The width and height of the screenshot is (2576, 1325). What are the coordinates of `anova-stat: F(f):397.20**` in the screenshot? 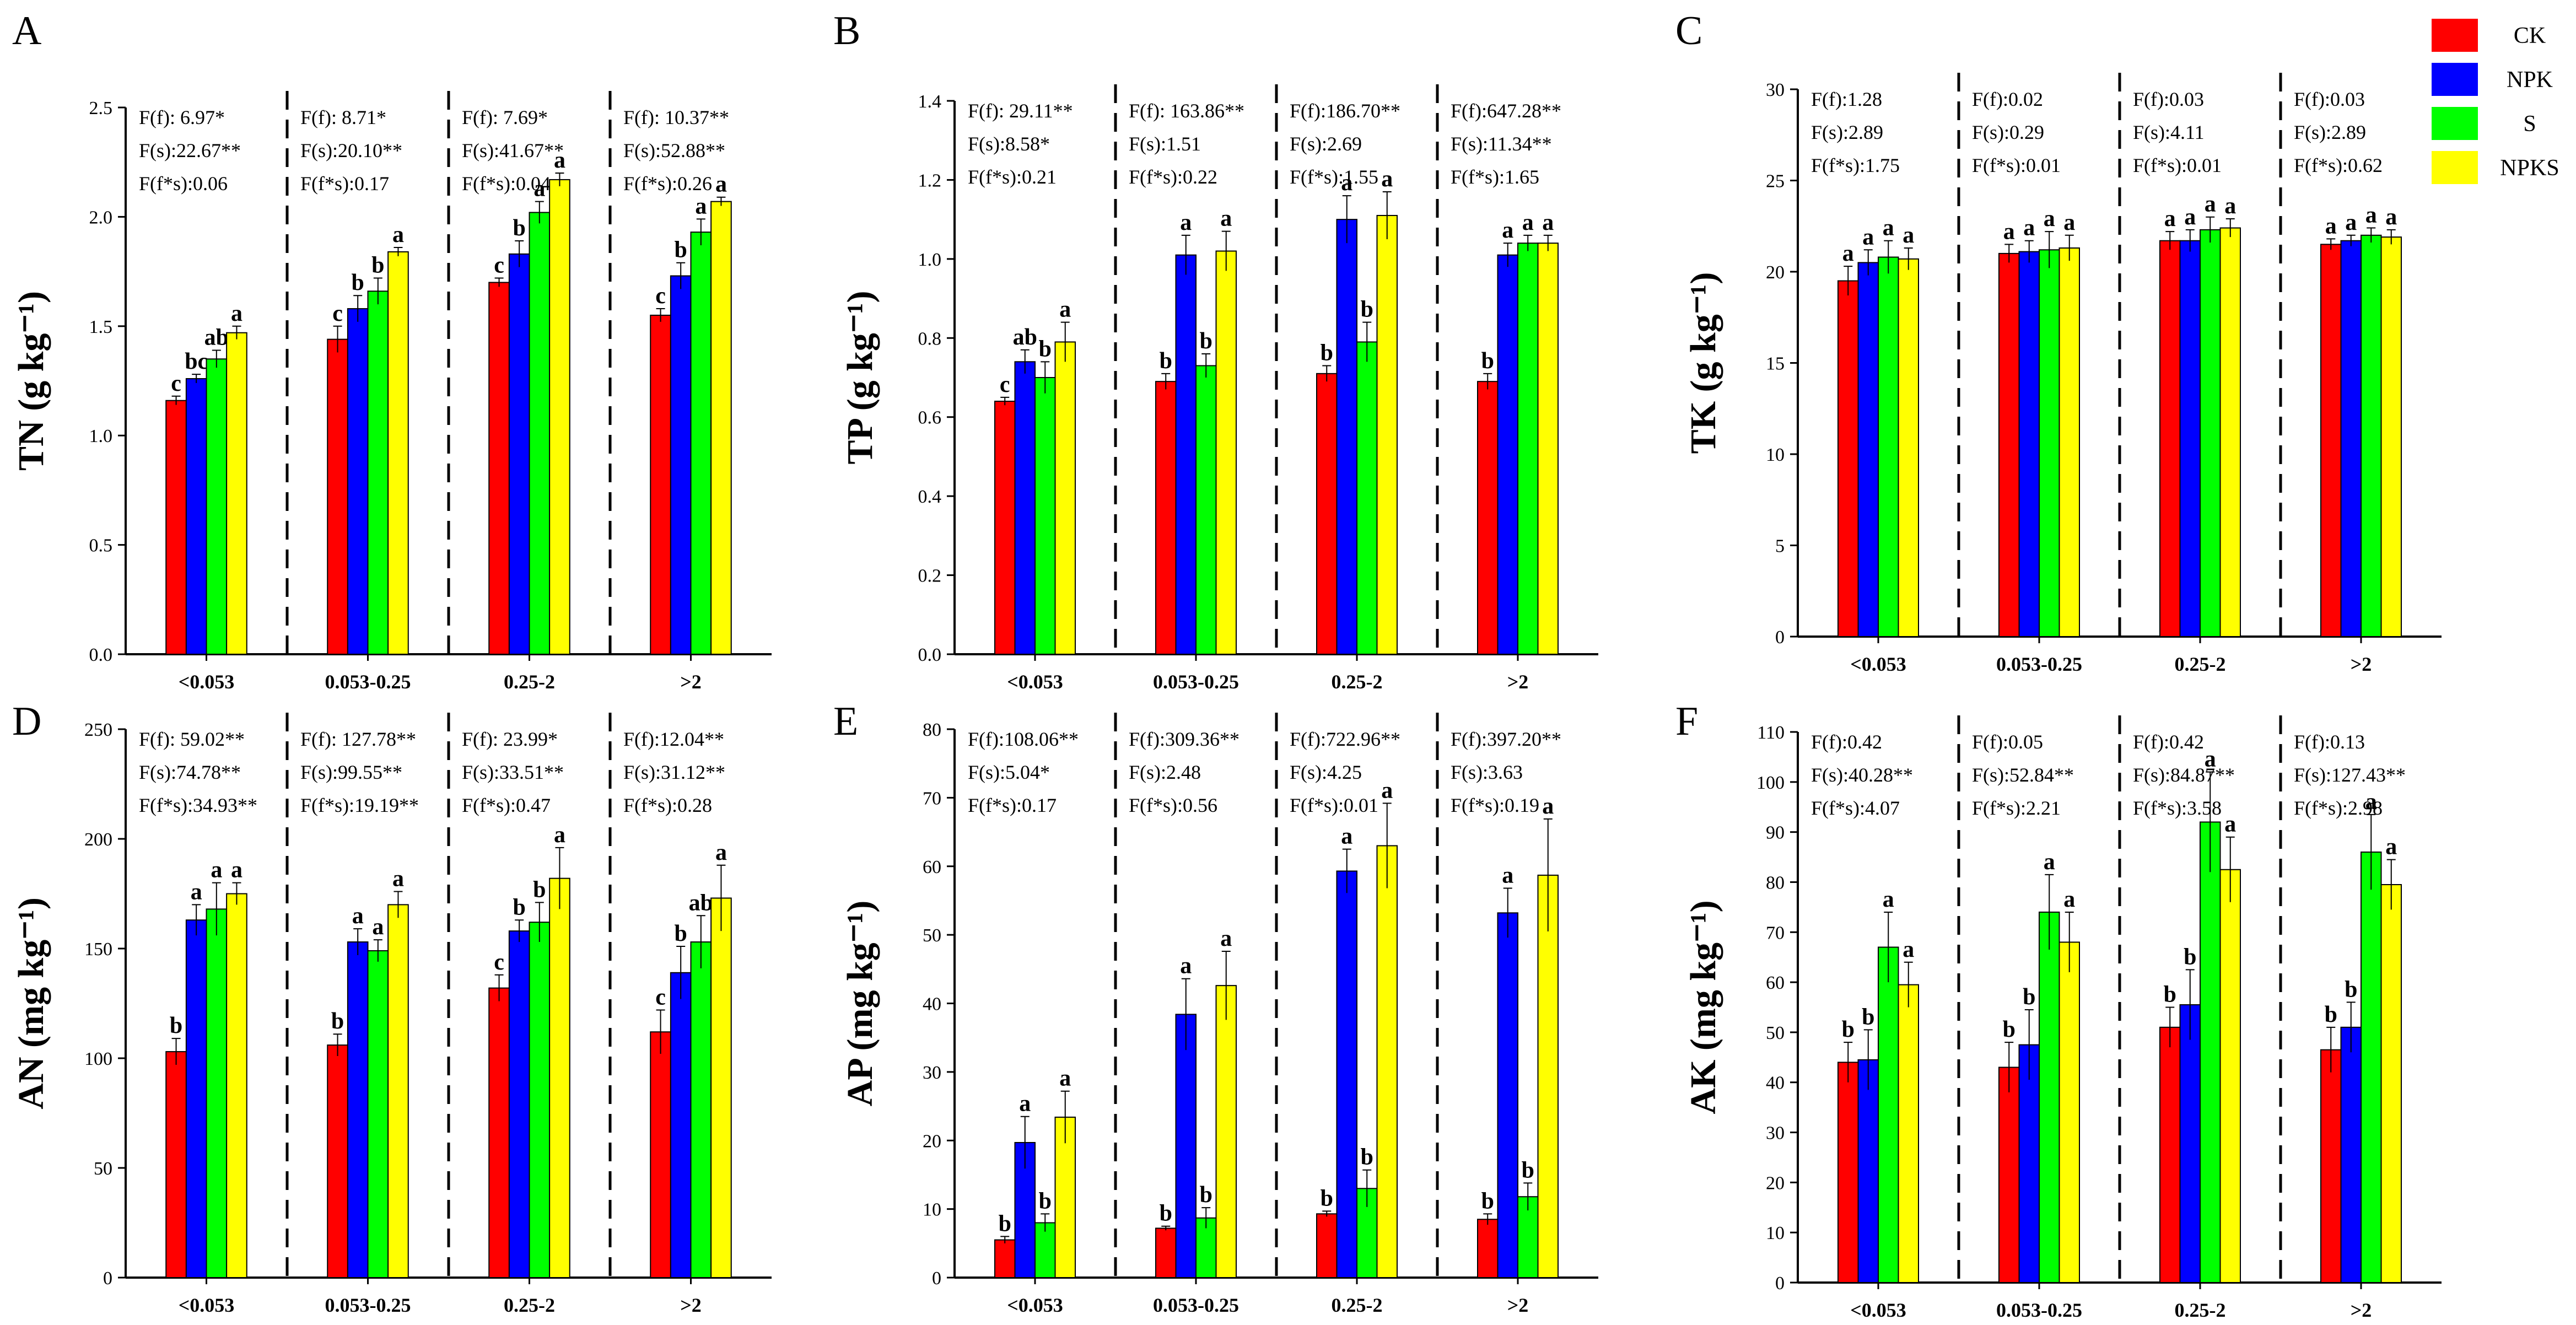 It's located at (1506, 739).